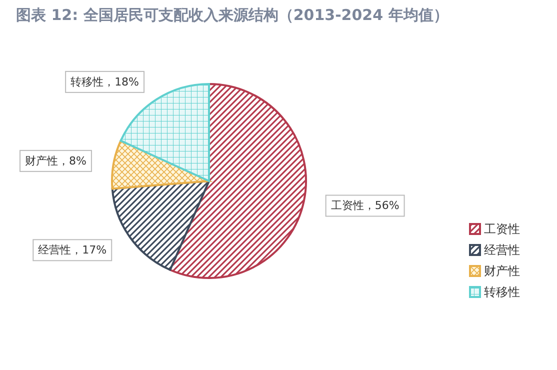 This screenshot has height=370, width=557. Describe the element at coordinates (72, 250) in the screenshot. I see `data-label: 经营性，17%` at that location.